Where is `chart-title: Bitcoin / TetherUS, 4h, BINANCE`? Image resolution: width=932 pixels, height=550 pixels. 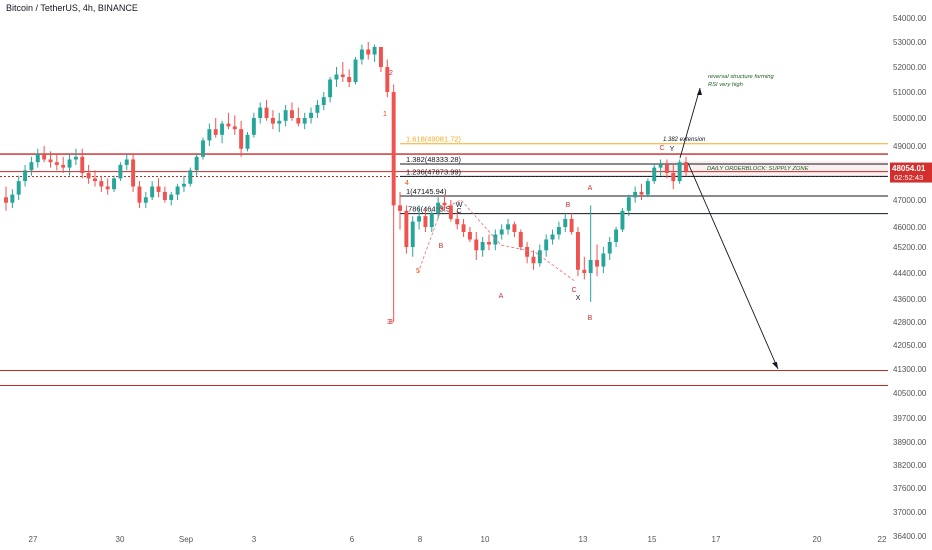 chart-title: Bitcoin / TetherUS, 4h, BINANCE is located at coordinates (72, 8).